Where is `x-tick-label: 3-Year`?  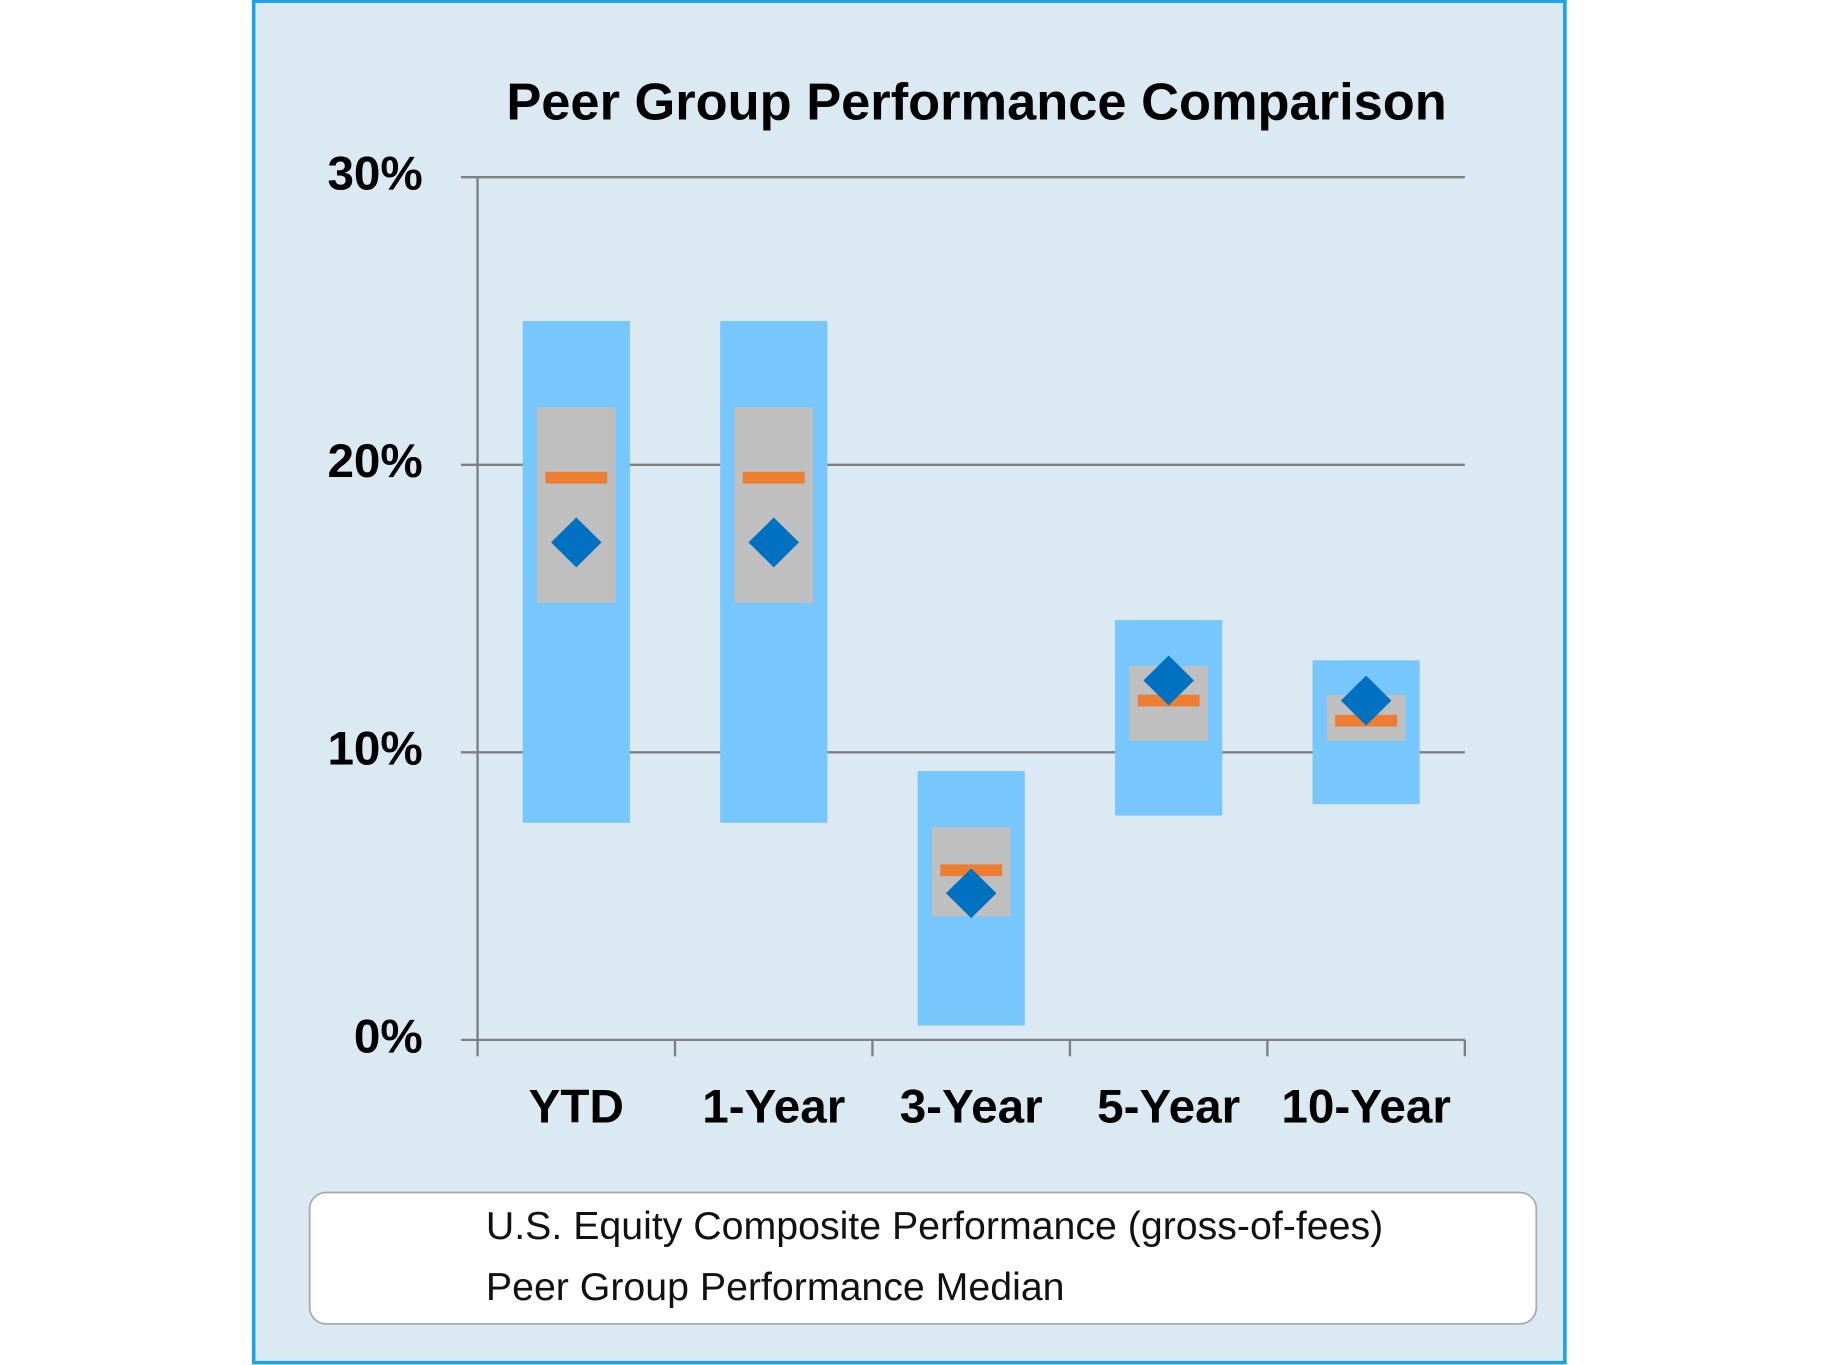
x-tick-label: 3-Year is located at coordinates (971, 1107).